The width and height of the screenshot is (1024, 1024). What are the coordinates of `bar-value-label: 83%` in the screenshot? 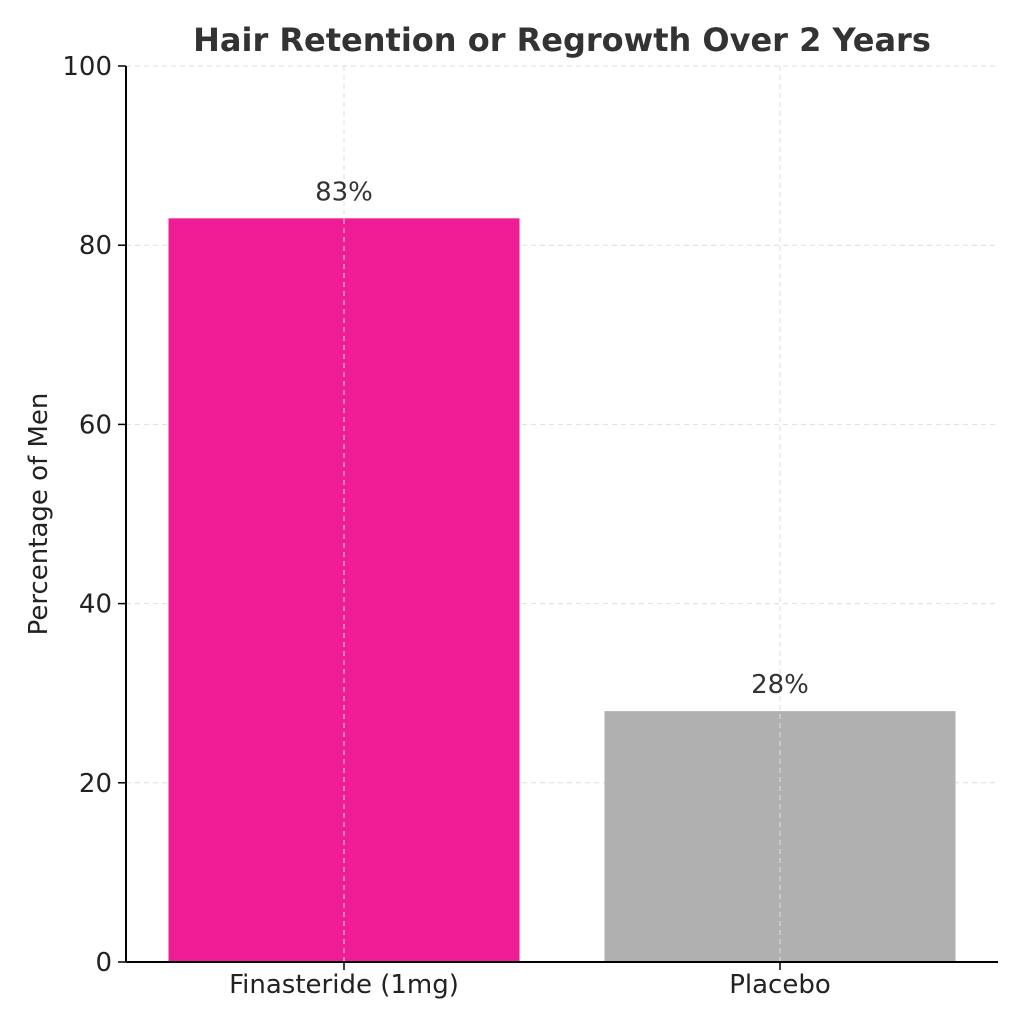 It's located at (344, 192).